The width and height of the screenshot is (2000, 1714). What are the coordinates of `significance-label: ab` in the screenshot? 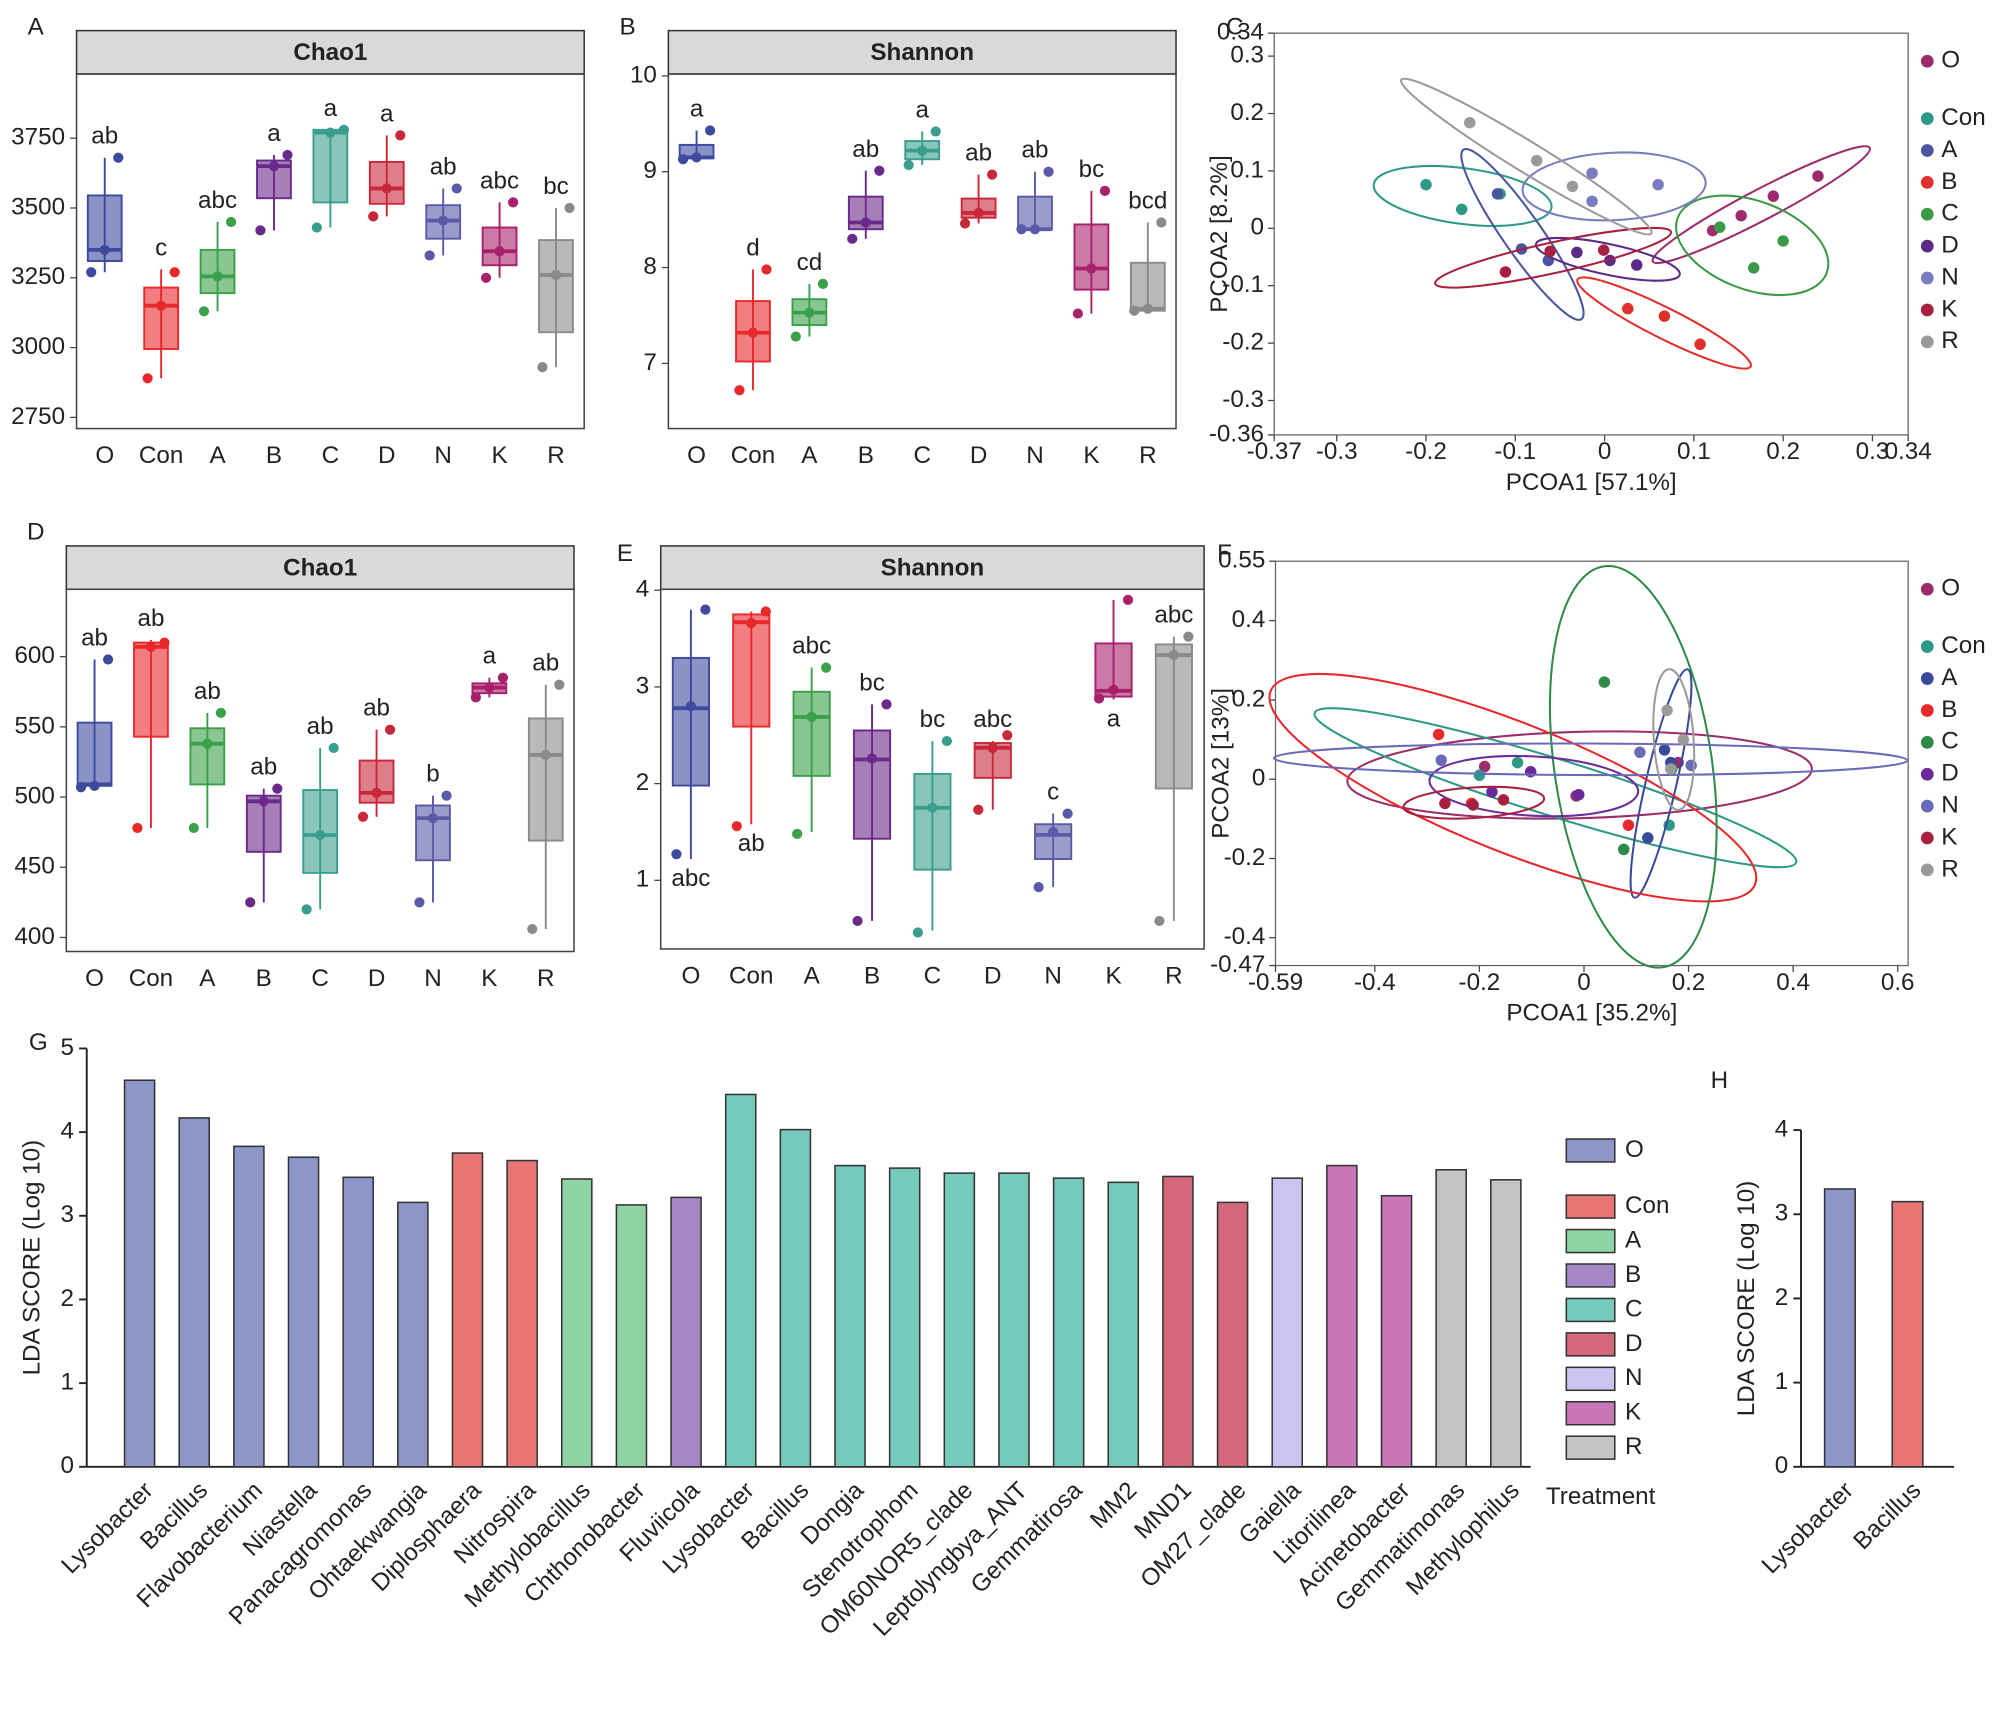 It's located at (751, 843).